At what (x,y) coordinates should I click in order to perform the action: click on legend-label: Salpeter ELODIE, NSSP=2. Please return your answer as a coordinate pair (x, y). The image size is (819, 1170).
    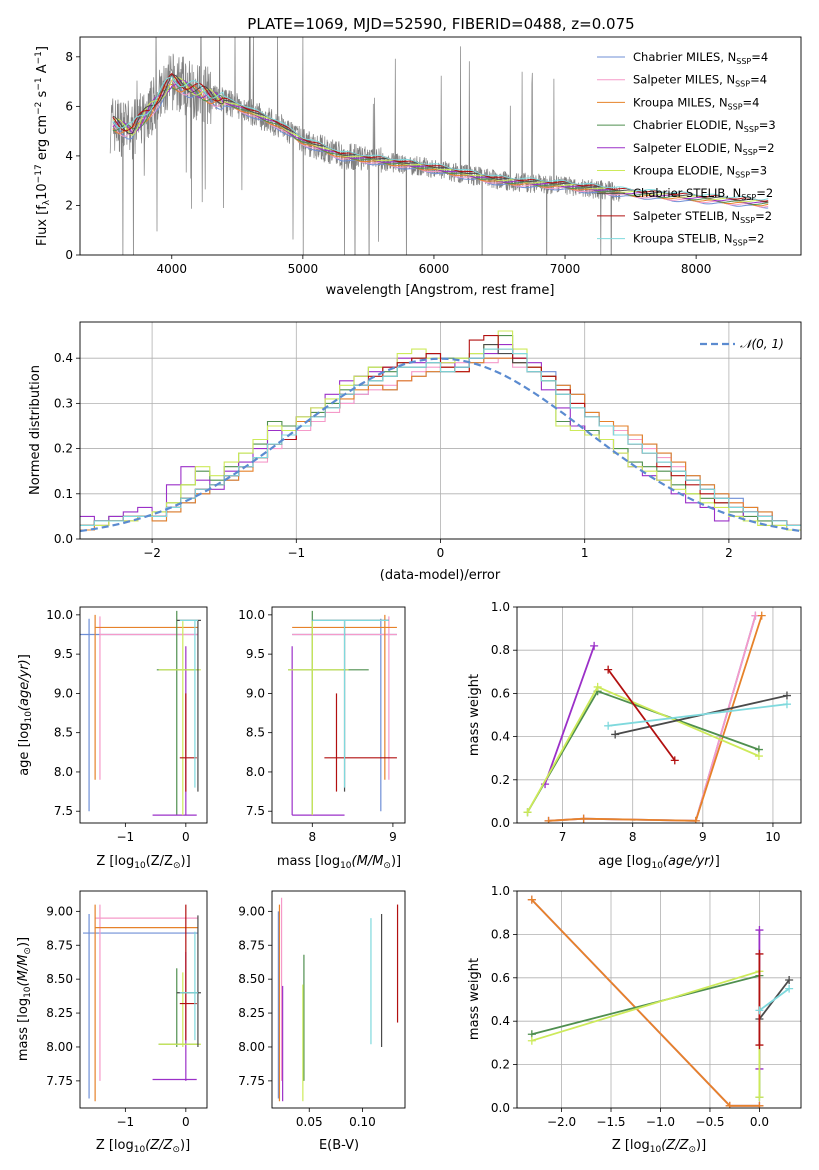
    Looking at the image, I should click on (704, 149).